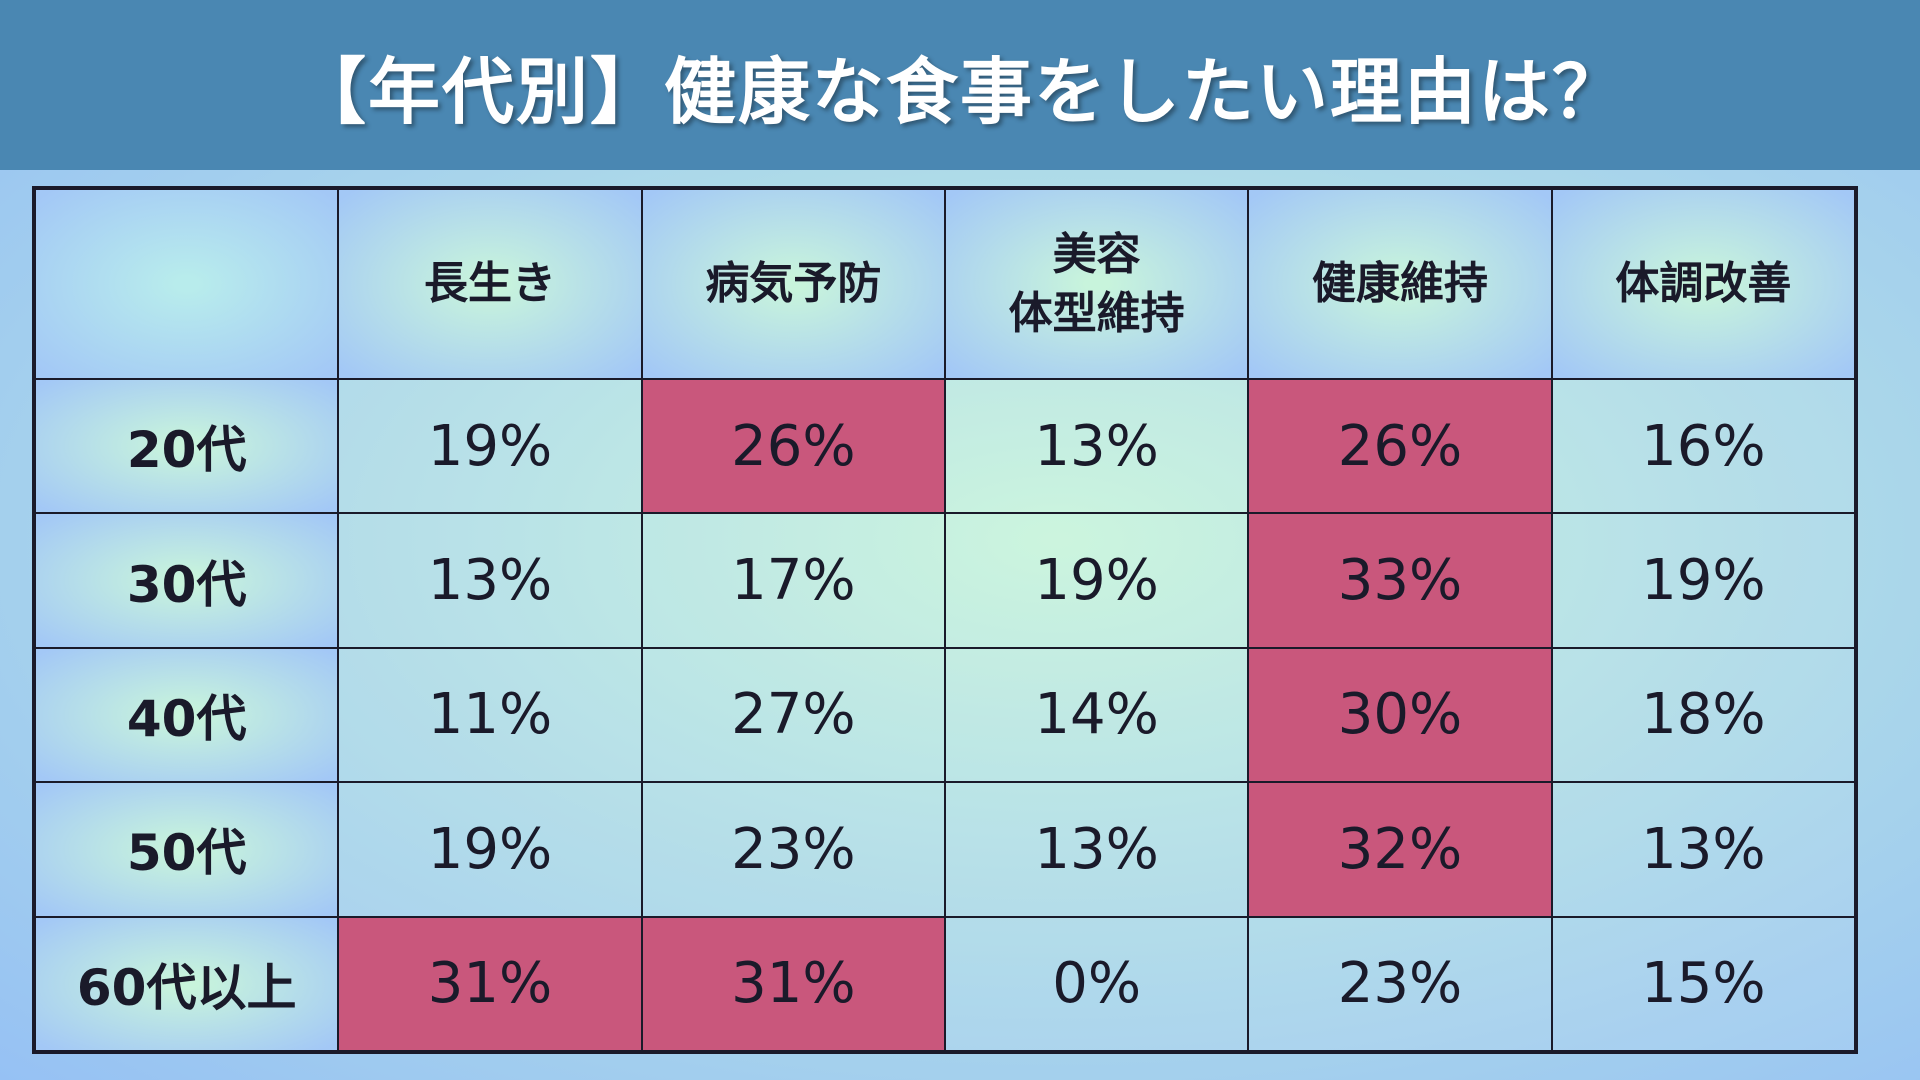  What do you see at coordinates (1703, 983) in the screenshot?
I see `value-cell: 15%` at bounding box center [1703, 983].